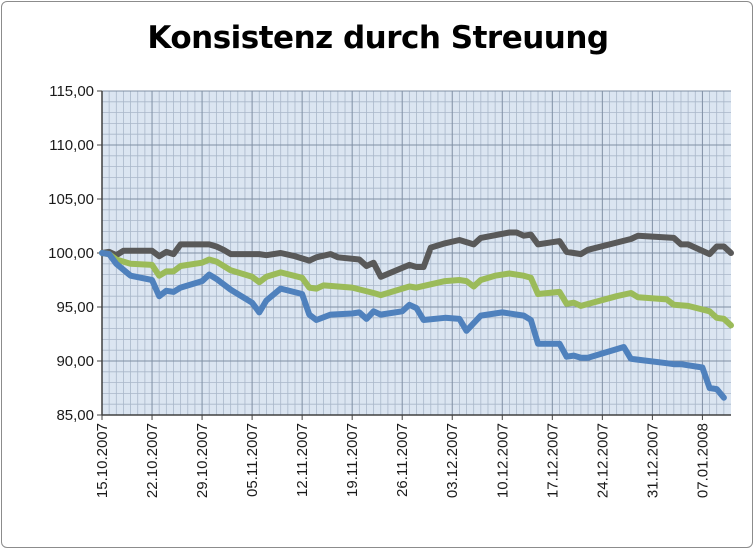 This screenshot has height=551, width=756. Describe the element at coordinates (702, 460) in the screenshot. I see `x-tick-label: 07.01.2008` at that location.